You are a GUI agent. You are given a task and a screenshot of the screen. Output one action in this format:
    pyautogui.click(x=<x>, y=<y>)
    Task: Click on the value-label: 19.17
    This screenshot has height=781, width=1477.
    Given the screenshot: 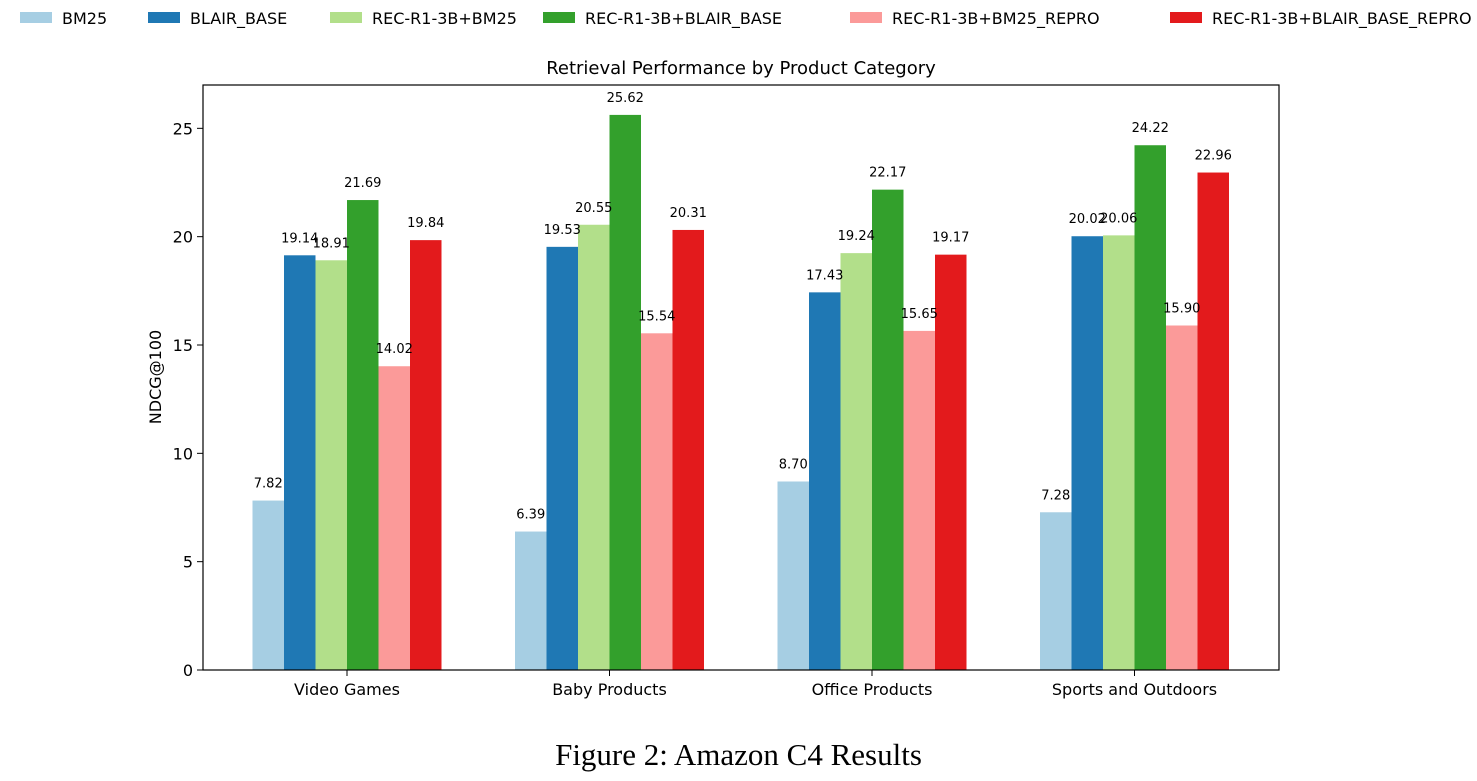 What is the action you would take?
    pyautogui.click(x=950, y=238)
    